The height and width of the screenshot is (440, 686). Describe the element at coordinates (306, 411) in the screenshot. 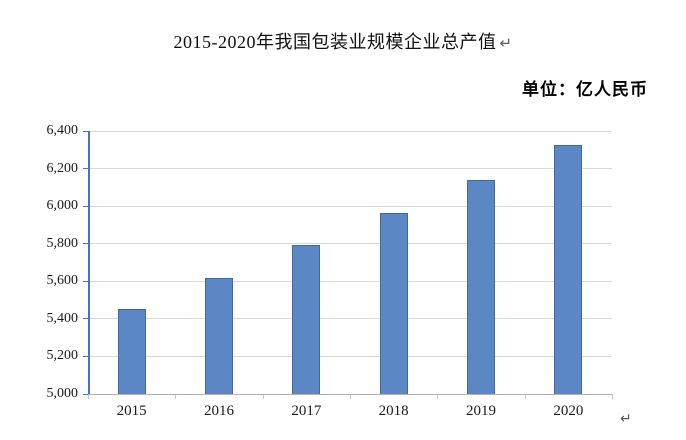

I see `x-axis-category-label: 2017` at that location.